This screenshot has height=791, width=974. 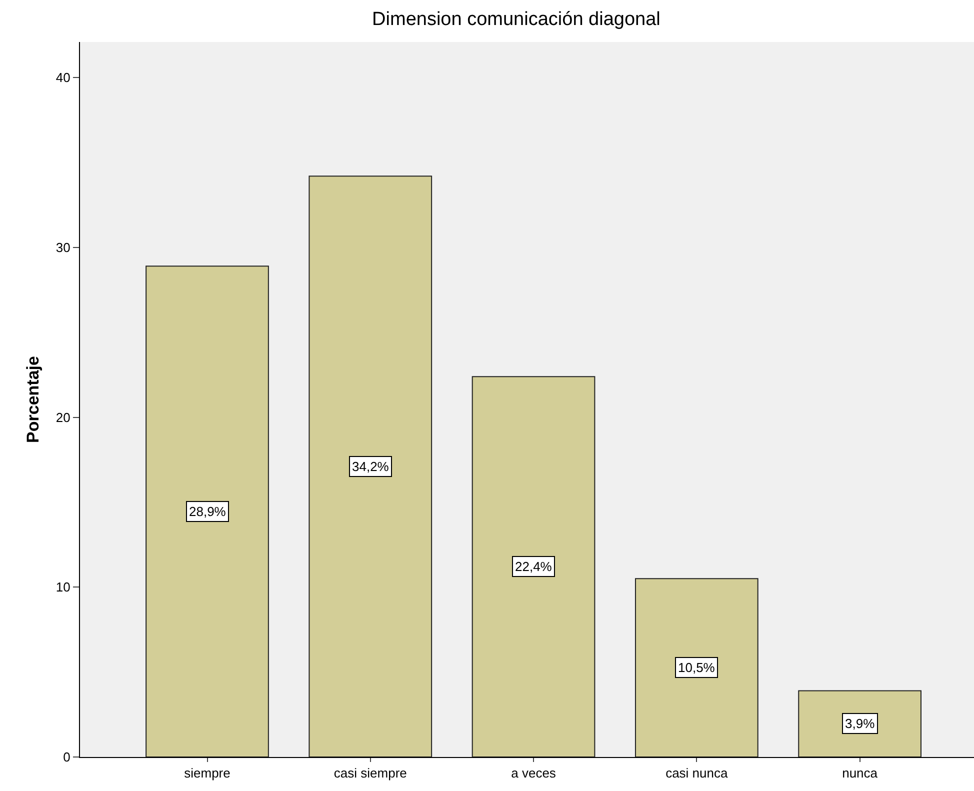 I want to click on data-label: 22,4%, so click(x=533, y=566).